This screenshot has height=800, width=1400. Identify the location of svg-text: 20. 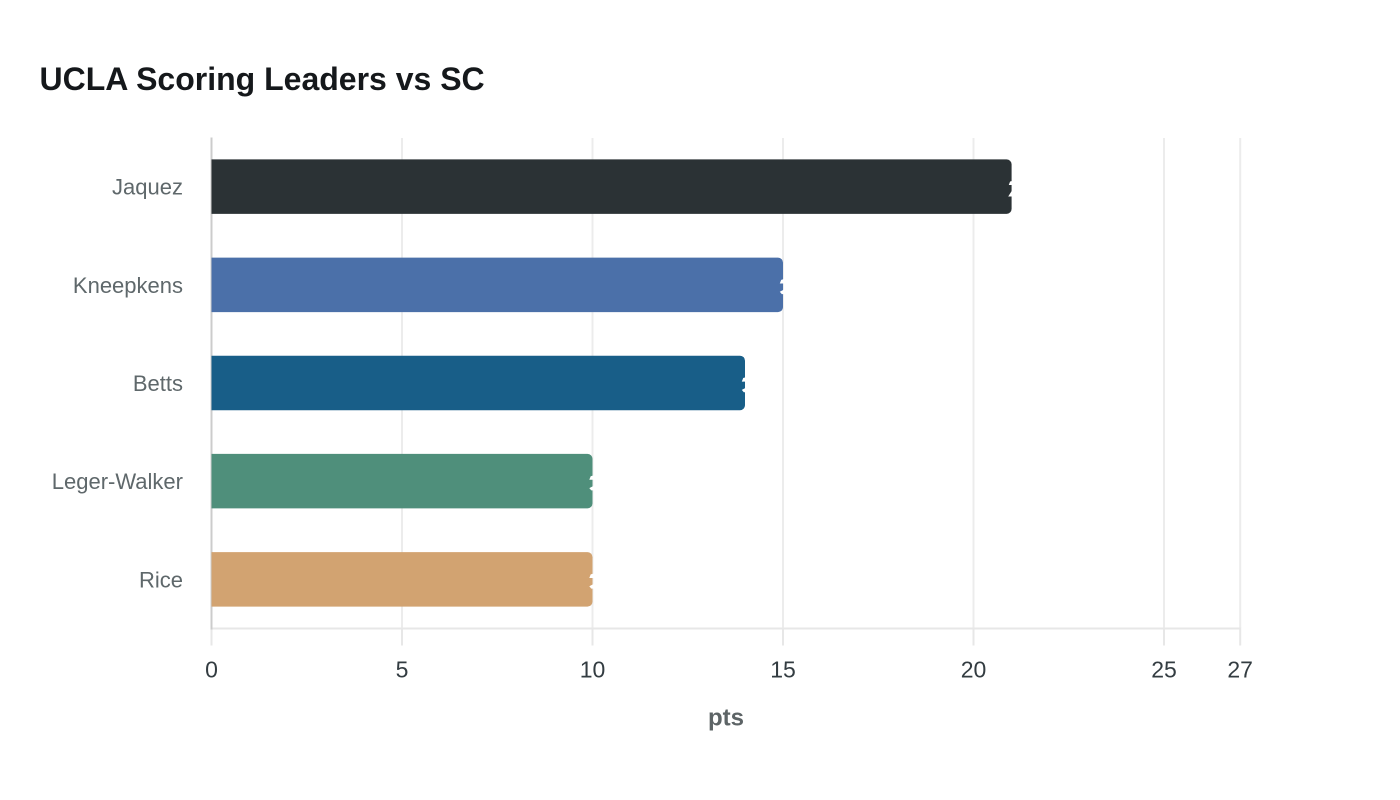
(974, 670).